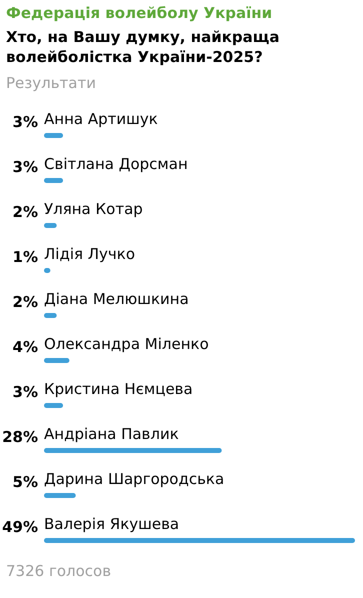 This screenshot has width=363, height=598. I want to click on y-tick-label: Світлана Дорсман, so click(116, 164).